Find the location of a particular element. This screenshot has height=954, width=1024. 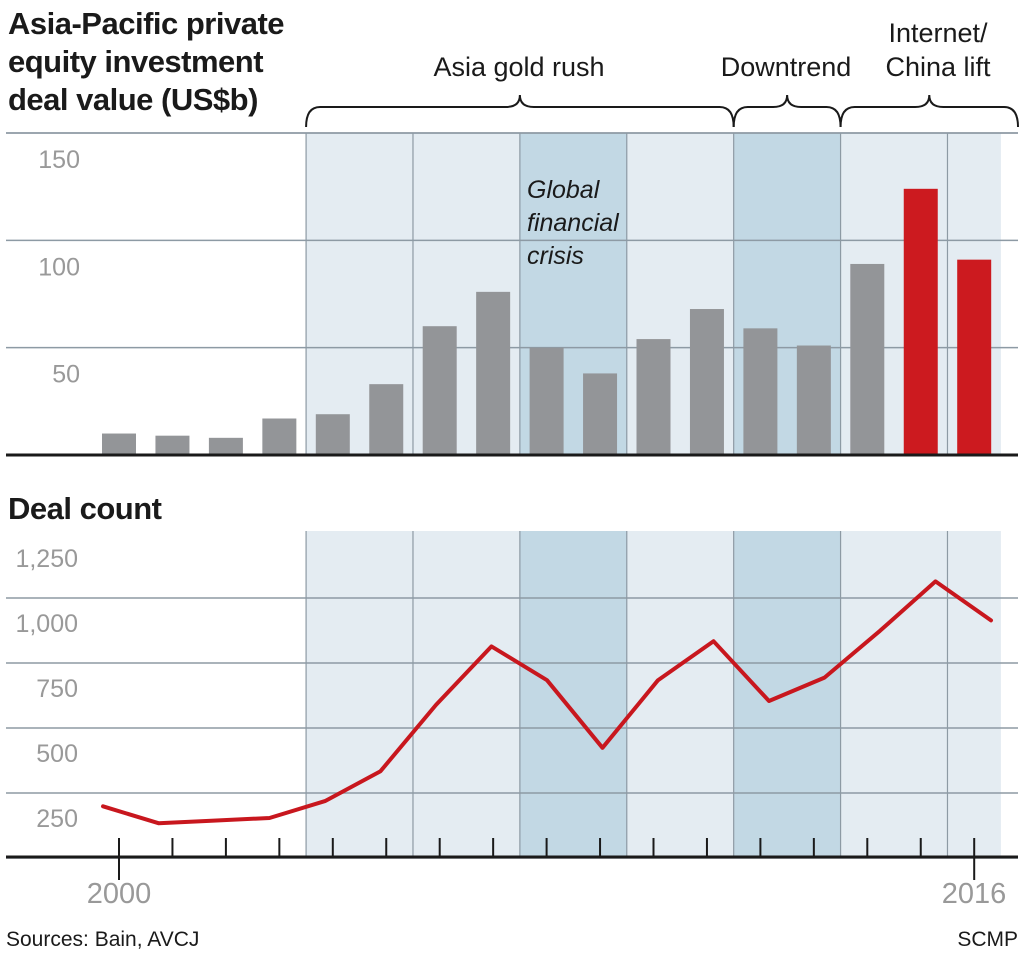

bar-2009 is located at coordinates (600, 414).